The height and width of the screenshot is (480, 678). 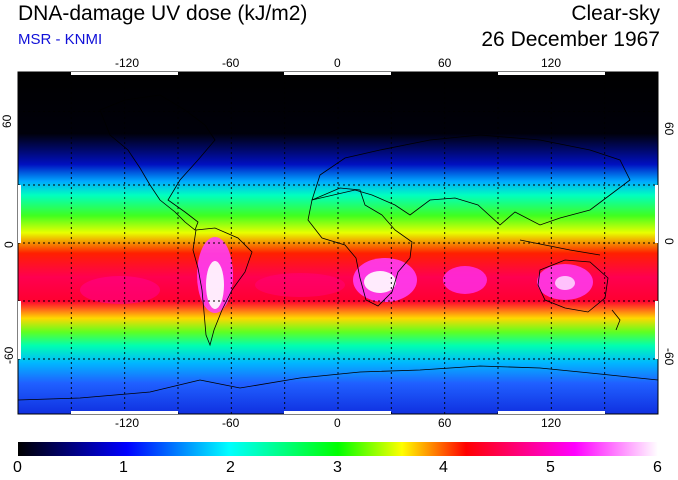 What do you see at coordinates (551, 63) in the screenshot?
I see `lon-tick-top-5: 120` at bounding box center [551, 63].